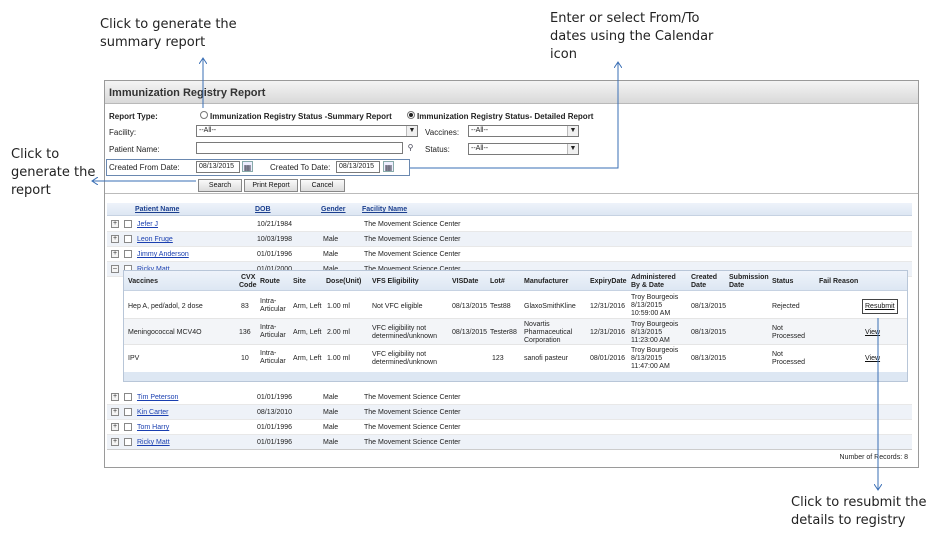 Image resolution: width=931 pixels, height=546 pixels. What do you see at coordinates (470, 306) in the screenshot?
I see `visdate-cell: 08/13/2015` at bounding box center [470, 306].